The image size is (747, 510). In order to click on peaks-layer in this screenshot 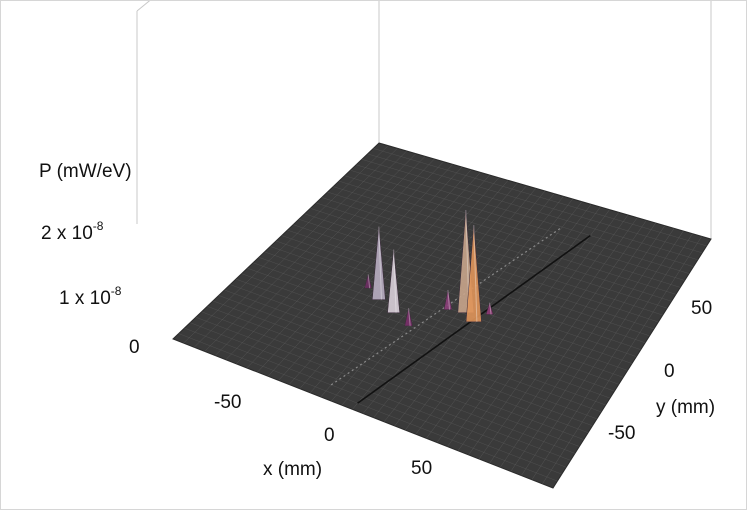, I will do `click(429, 268)`.